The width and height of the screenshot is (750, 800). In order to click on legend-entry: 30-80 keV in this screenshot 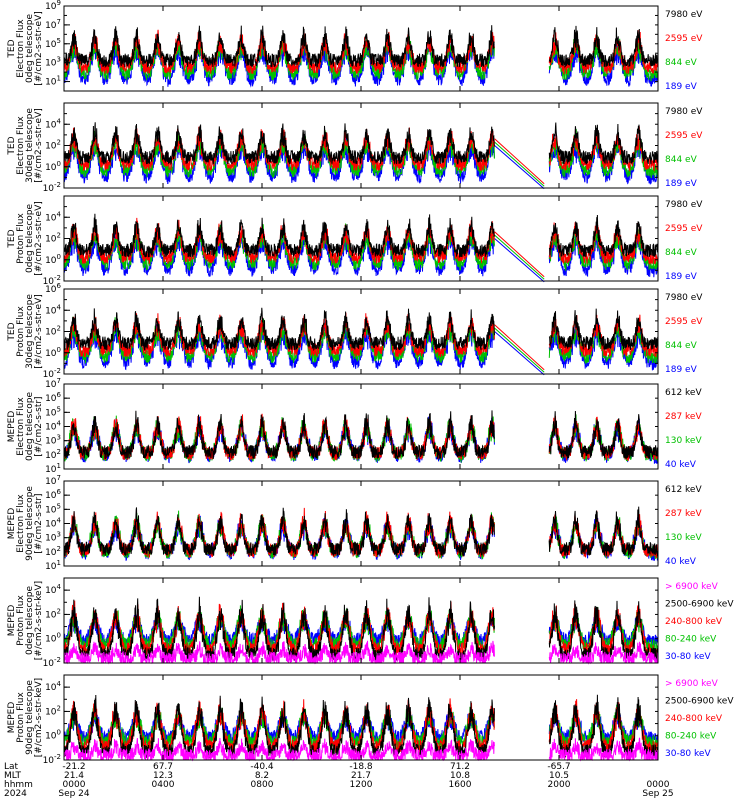, I will do `click(688, 657)`.